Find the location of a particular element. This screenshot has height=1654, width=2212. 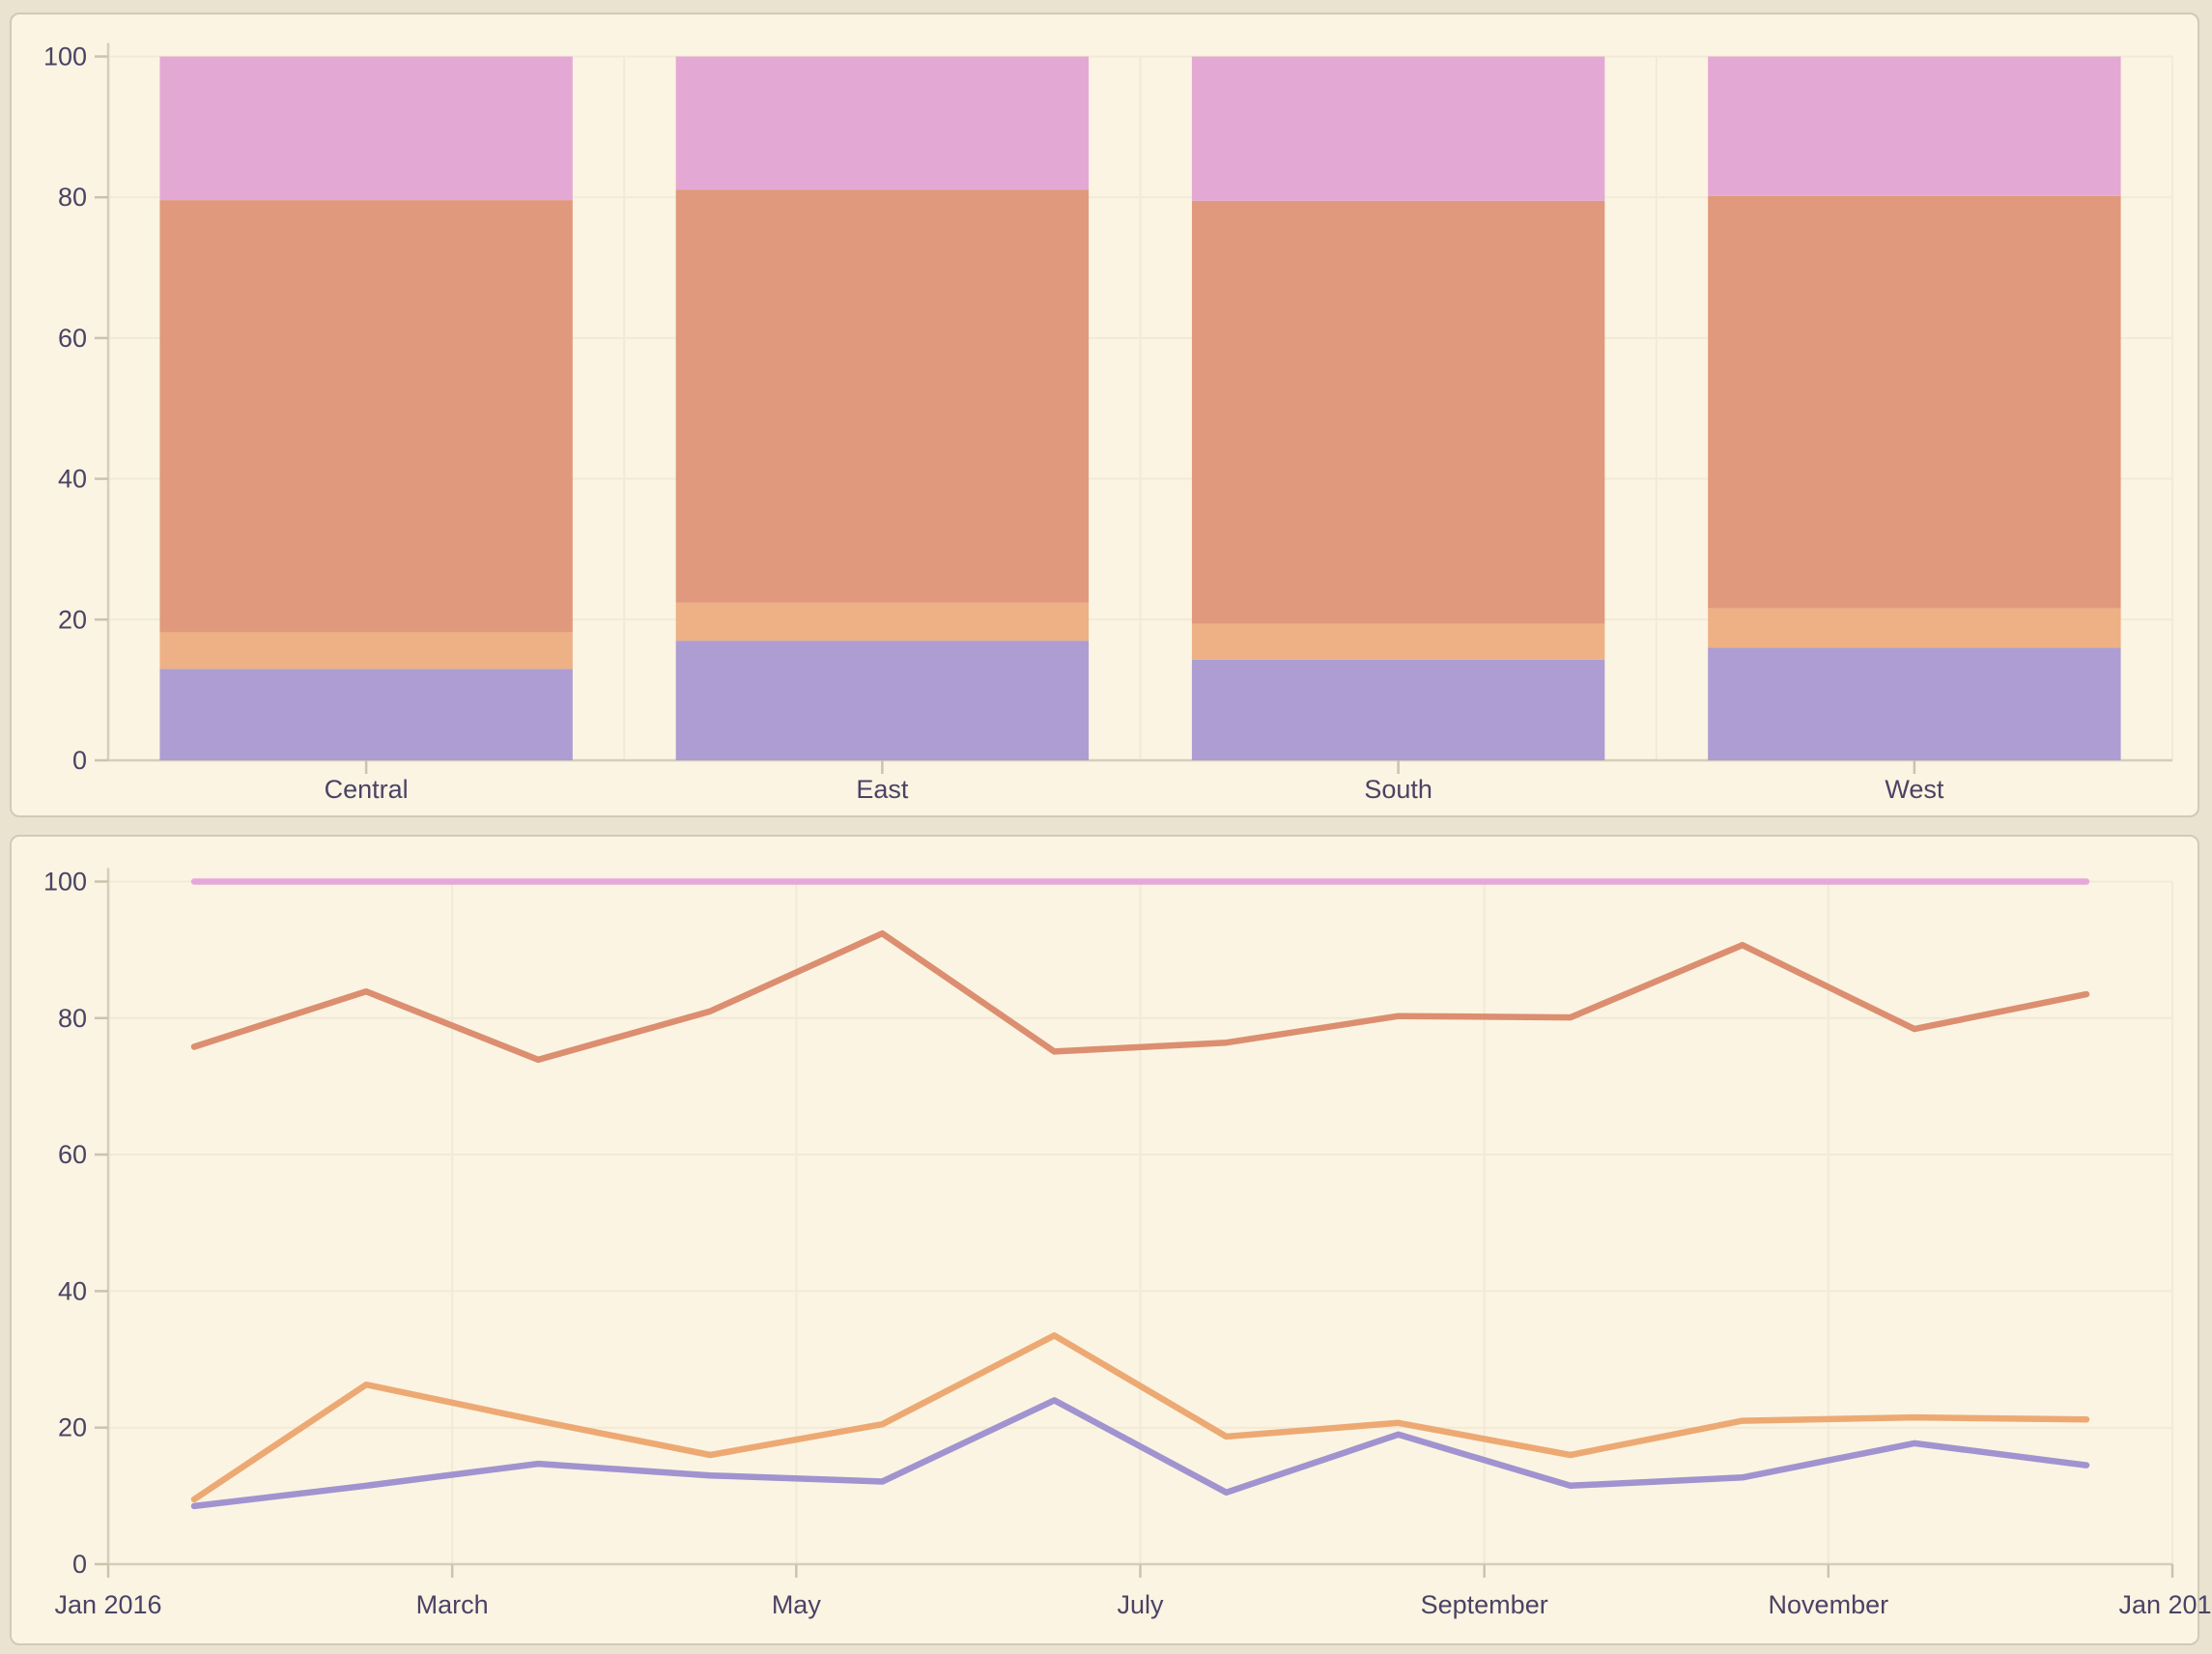

category-label-central: Central is located at coordinates (367, 790).